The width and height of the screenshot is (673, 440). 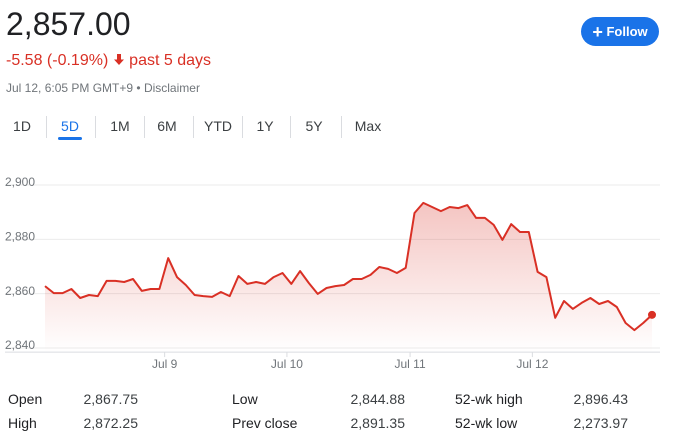 What do you see at coordinates (170, 60) in the screenshot?
I see `period: past 5 days` at bounding box center [170, 60].